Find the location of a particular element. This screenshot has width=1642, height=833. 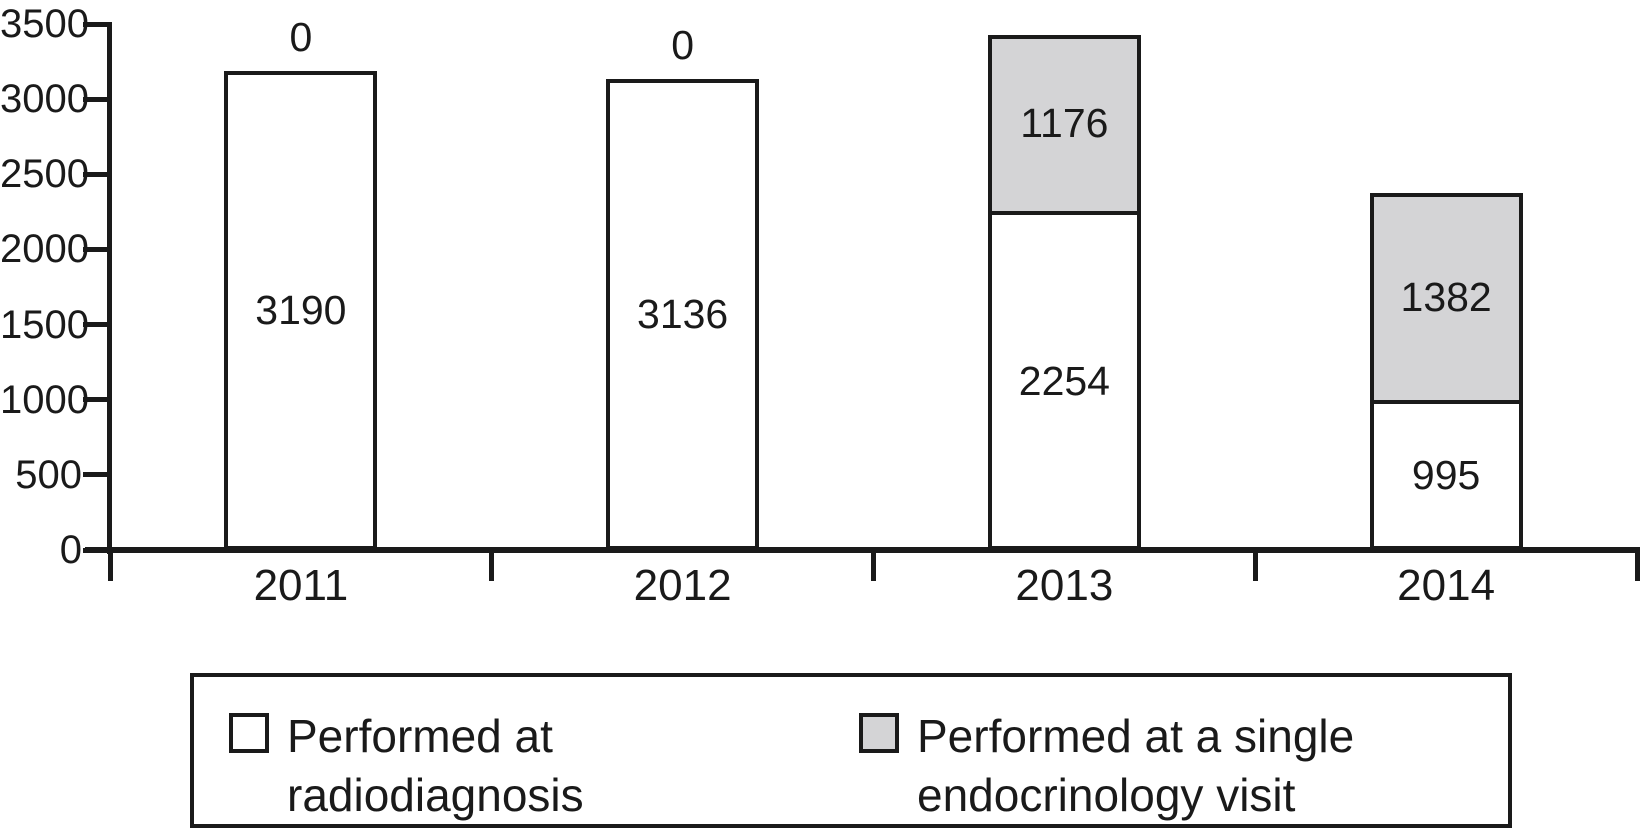

bar-segment-radiodiagnosis-2012 is located at coordinates (683, 314).